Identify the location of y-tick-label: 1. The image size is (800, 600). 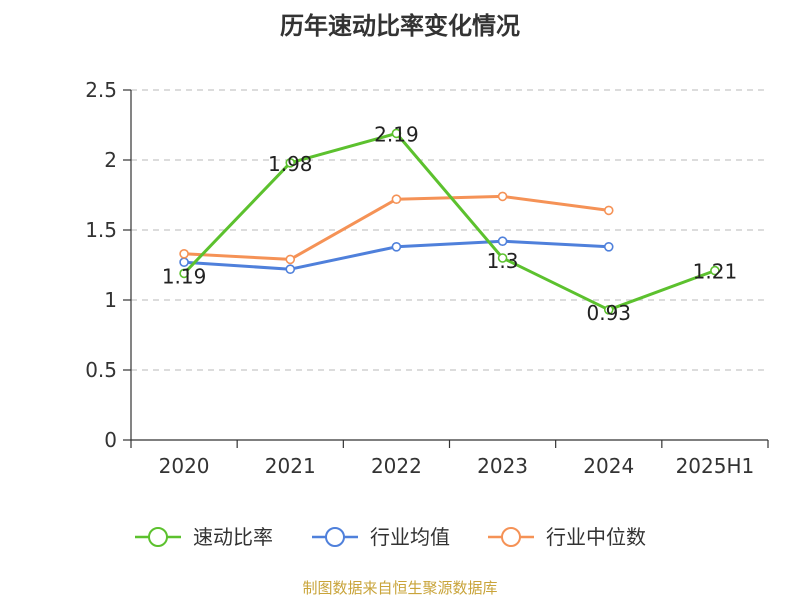
(110, 300).